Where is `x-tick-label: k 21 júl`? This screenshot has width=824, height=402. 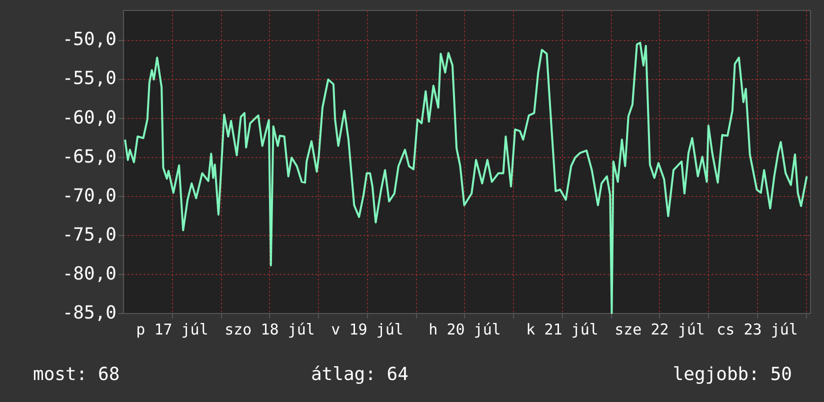 x-tick-label: k 21 júl is located at coordinates (562, 329).